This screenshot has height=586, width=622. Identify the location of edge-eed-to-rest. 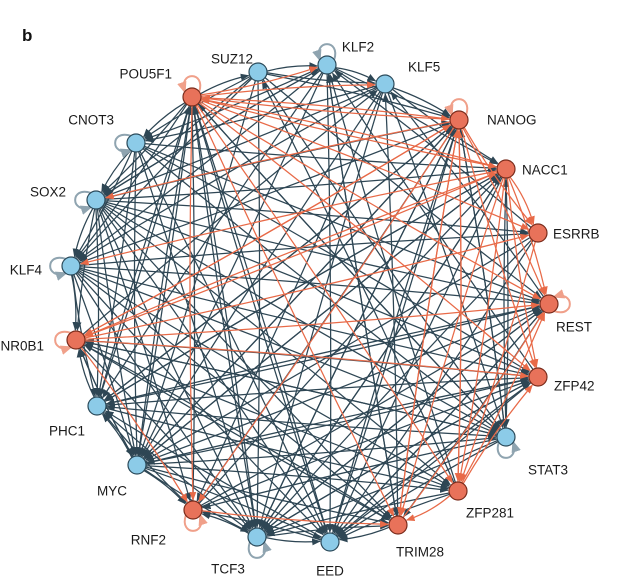
(439, 423).